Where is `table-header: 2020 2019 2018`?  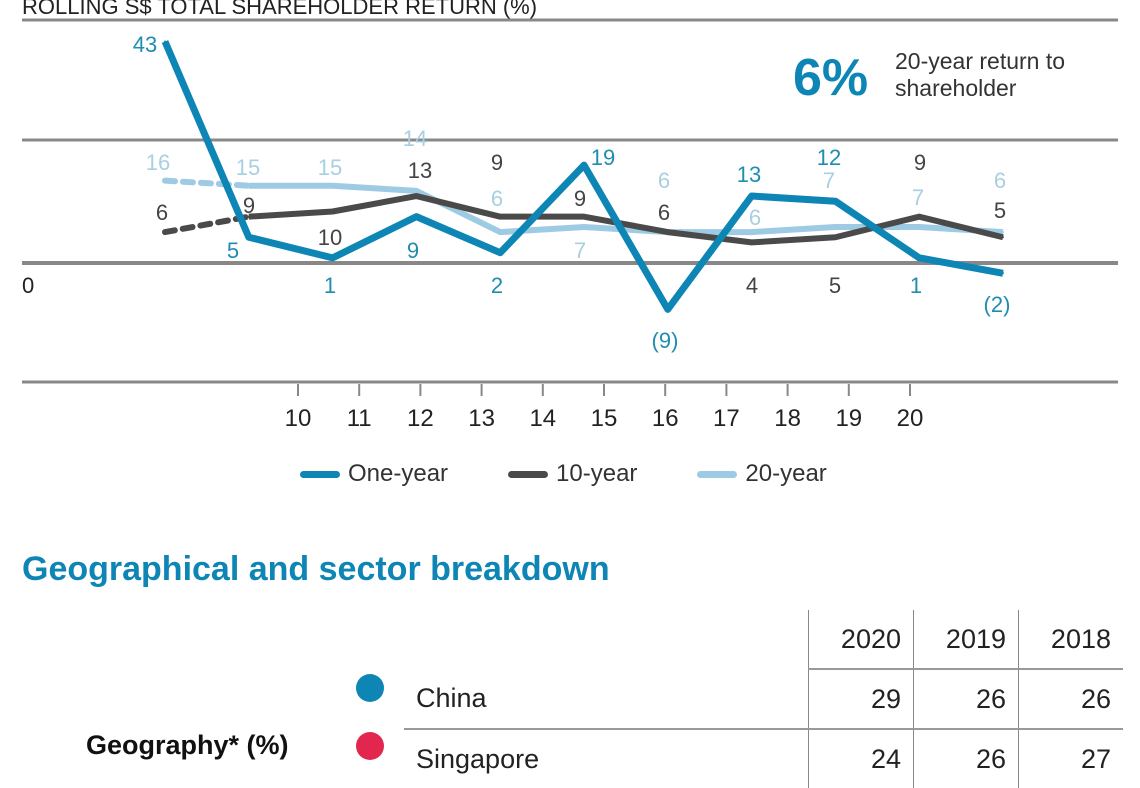 table-header: 2020 2019 2018 is located at coordinates (763, 640).